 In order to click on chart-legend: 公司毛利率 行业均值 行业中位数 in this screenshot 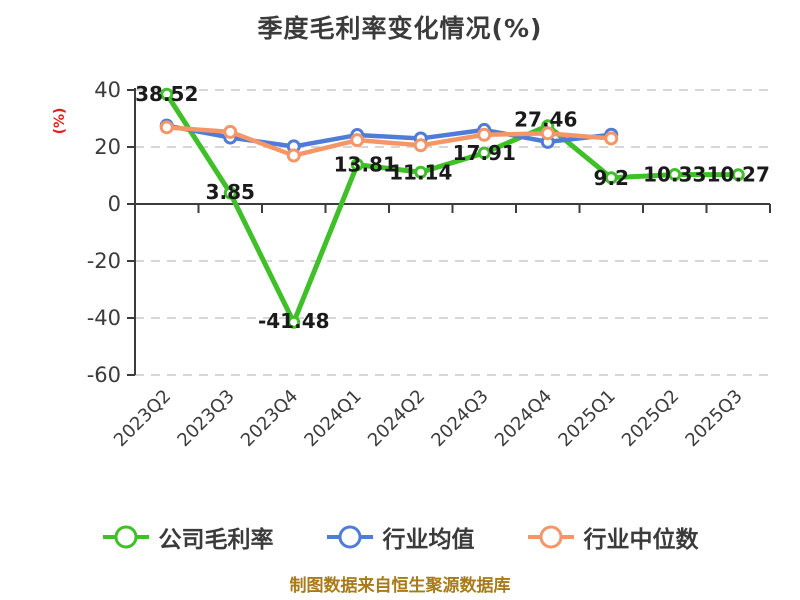, I will do `click(400, 537)`.